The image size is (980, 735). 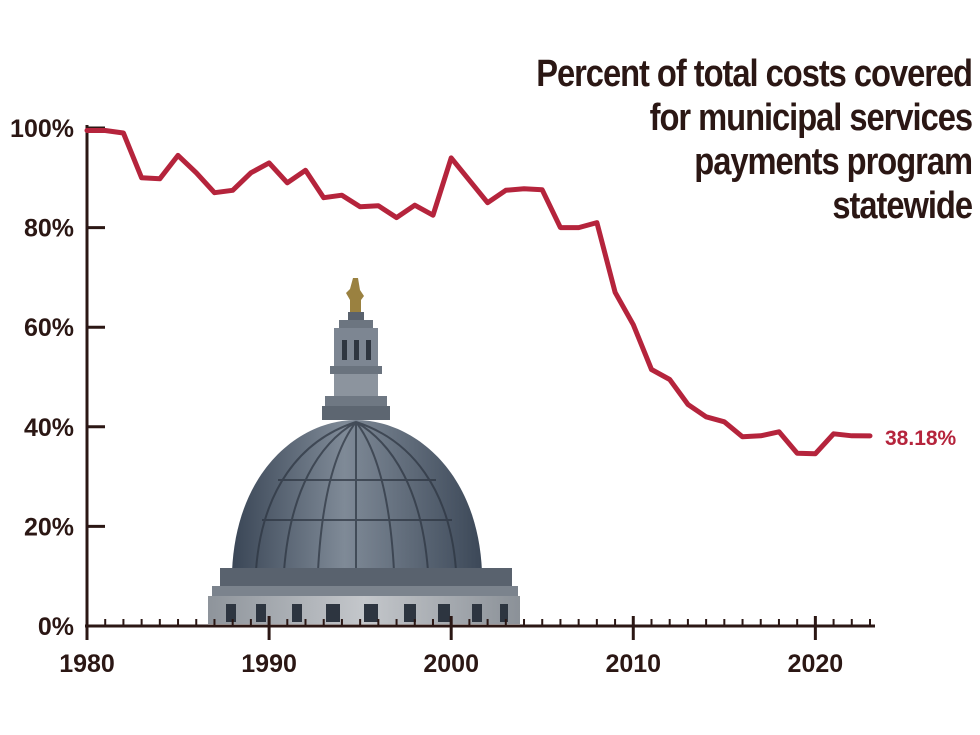 I want to click on x-tick-labels: 1980 1990 2000 2010 2020, so click(x=451, y=664).